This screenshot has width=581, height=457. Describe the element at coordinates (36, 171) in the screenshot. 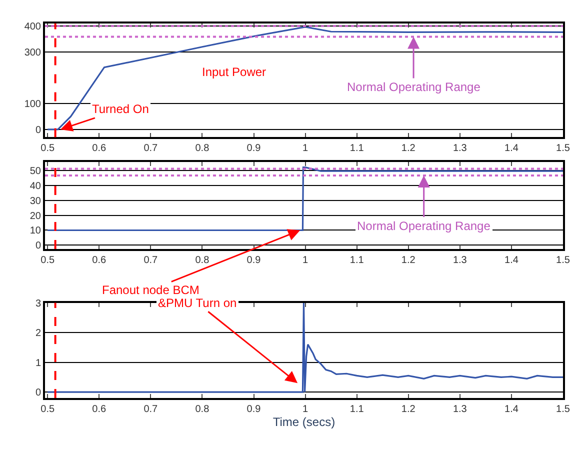

I see `y-tick-label: 50` at that location.